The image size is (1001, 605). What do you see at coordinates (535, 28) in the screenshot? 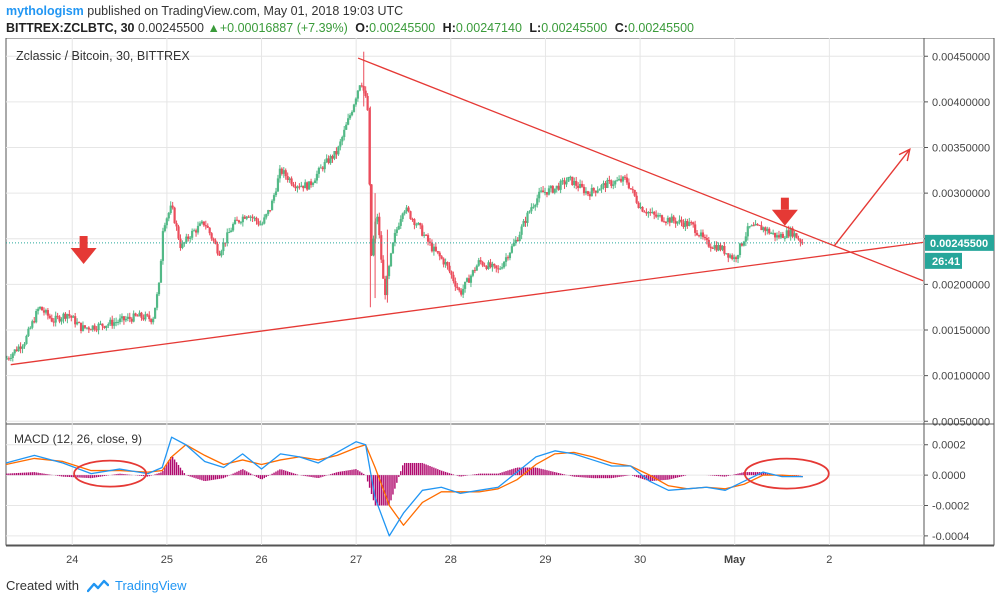
I see `low-label: L:` at bounding box center [535, 28].